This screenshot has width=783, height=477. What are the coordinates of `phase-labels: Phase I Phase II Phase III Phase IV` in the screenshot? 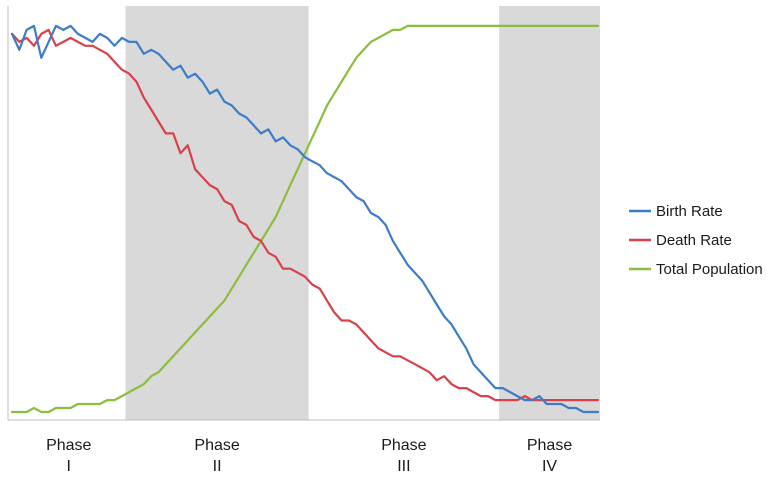 It's located at (309, 456).